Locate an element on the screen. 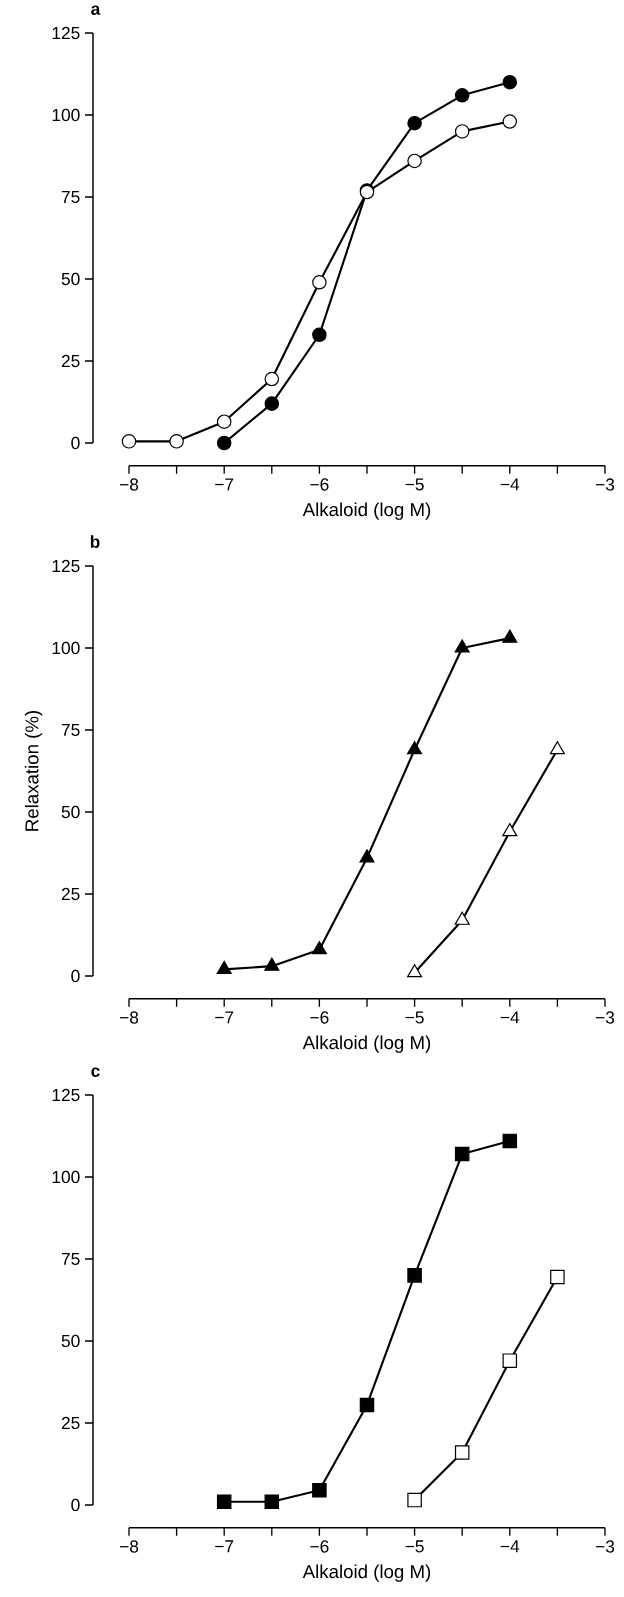 This screenshot has width=624, height=1597. y-axis-title: Relaxation (%) is located at coordinates (33, 770).